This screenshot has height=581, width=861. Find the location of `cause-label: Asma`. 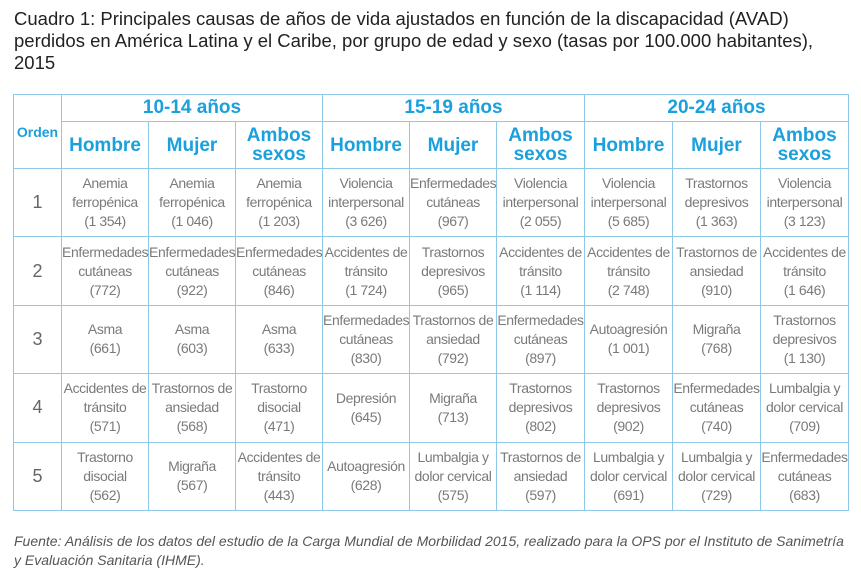

cause-label: Asma is located at coordinates (192, 329).